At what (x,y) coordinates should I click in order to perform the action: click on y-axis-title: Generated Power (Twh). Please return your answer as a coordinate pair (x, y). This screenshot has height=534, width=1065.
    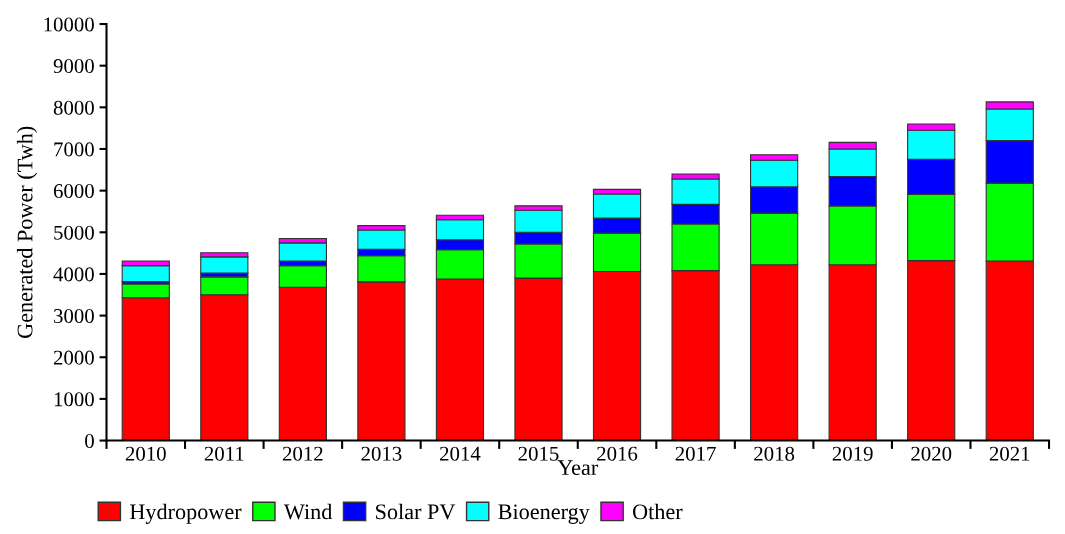
    Looking at the image, I should click on (27, 232).